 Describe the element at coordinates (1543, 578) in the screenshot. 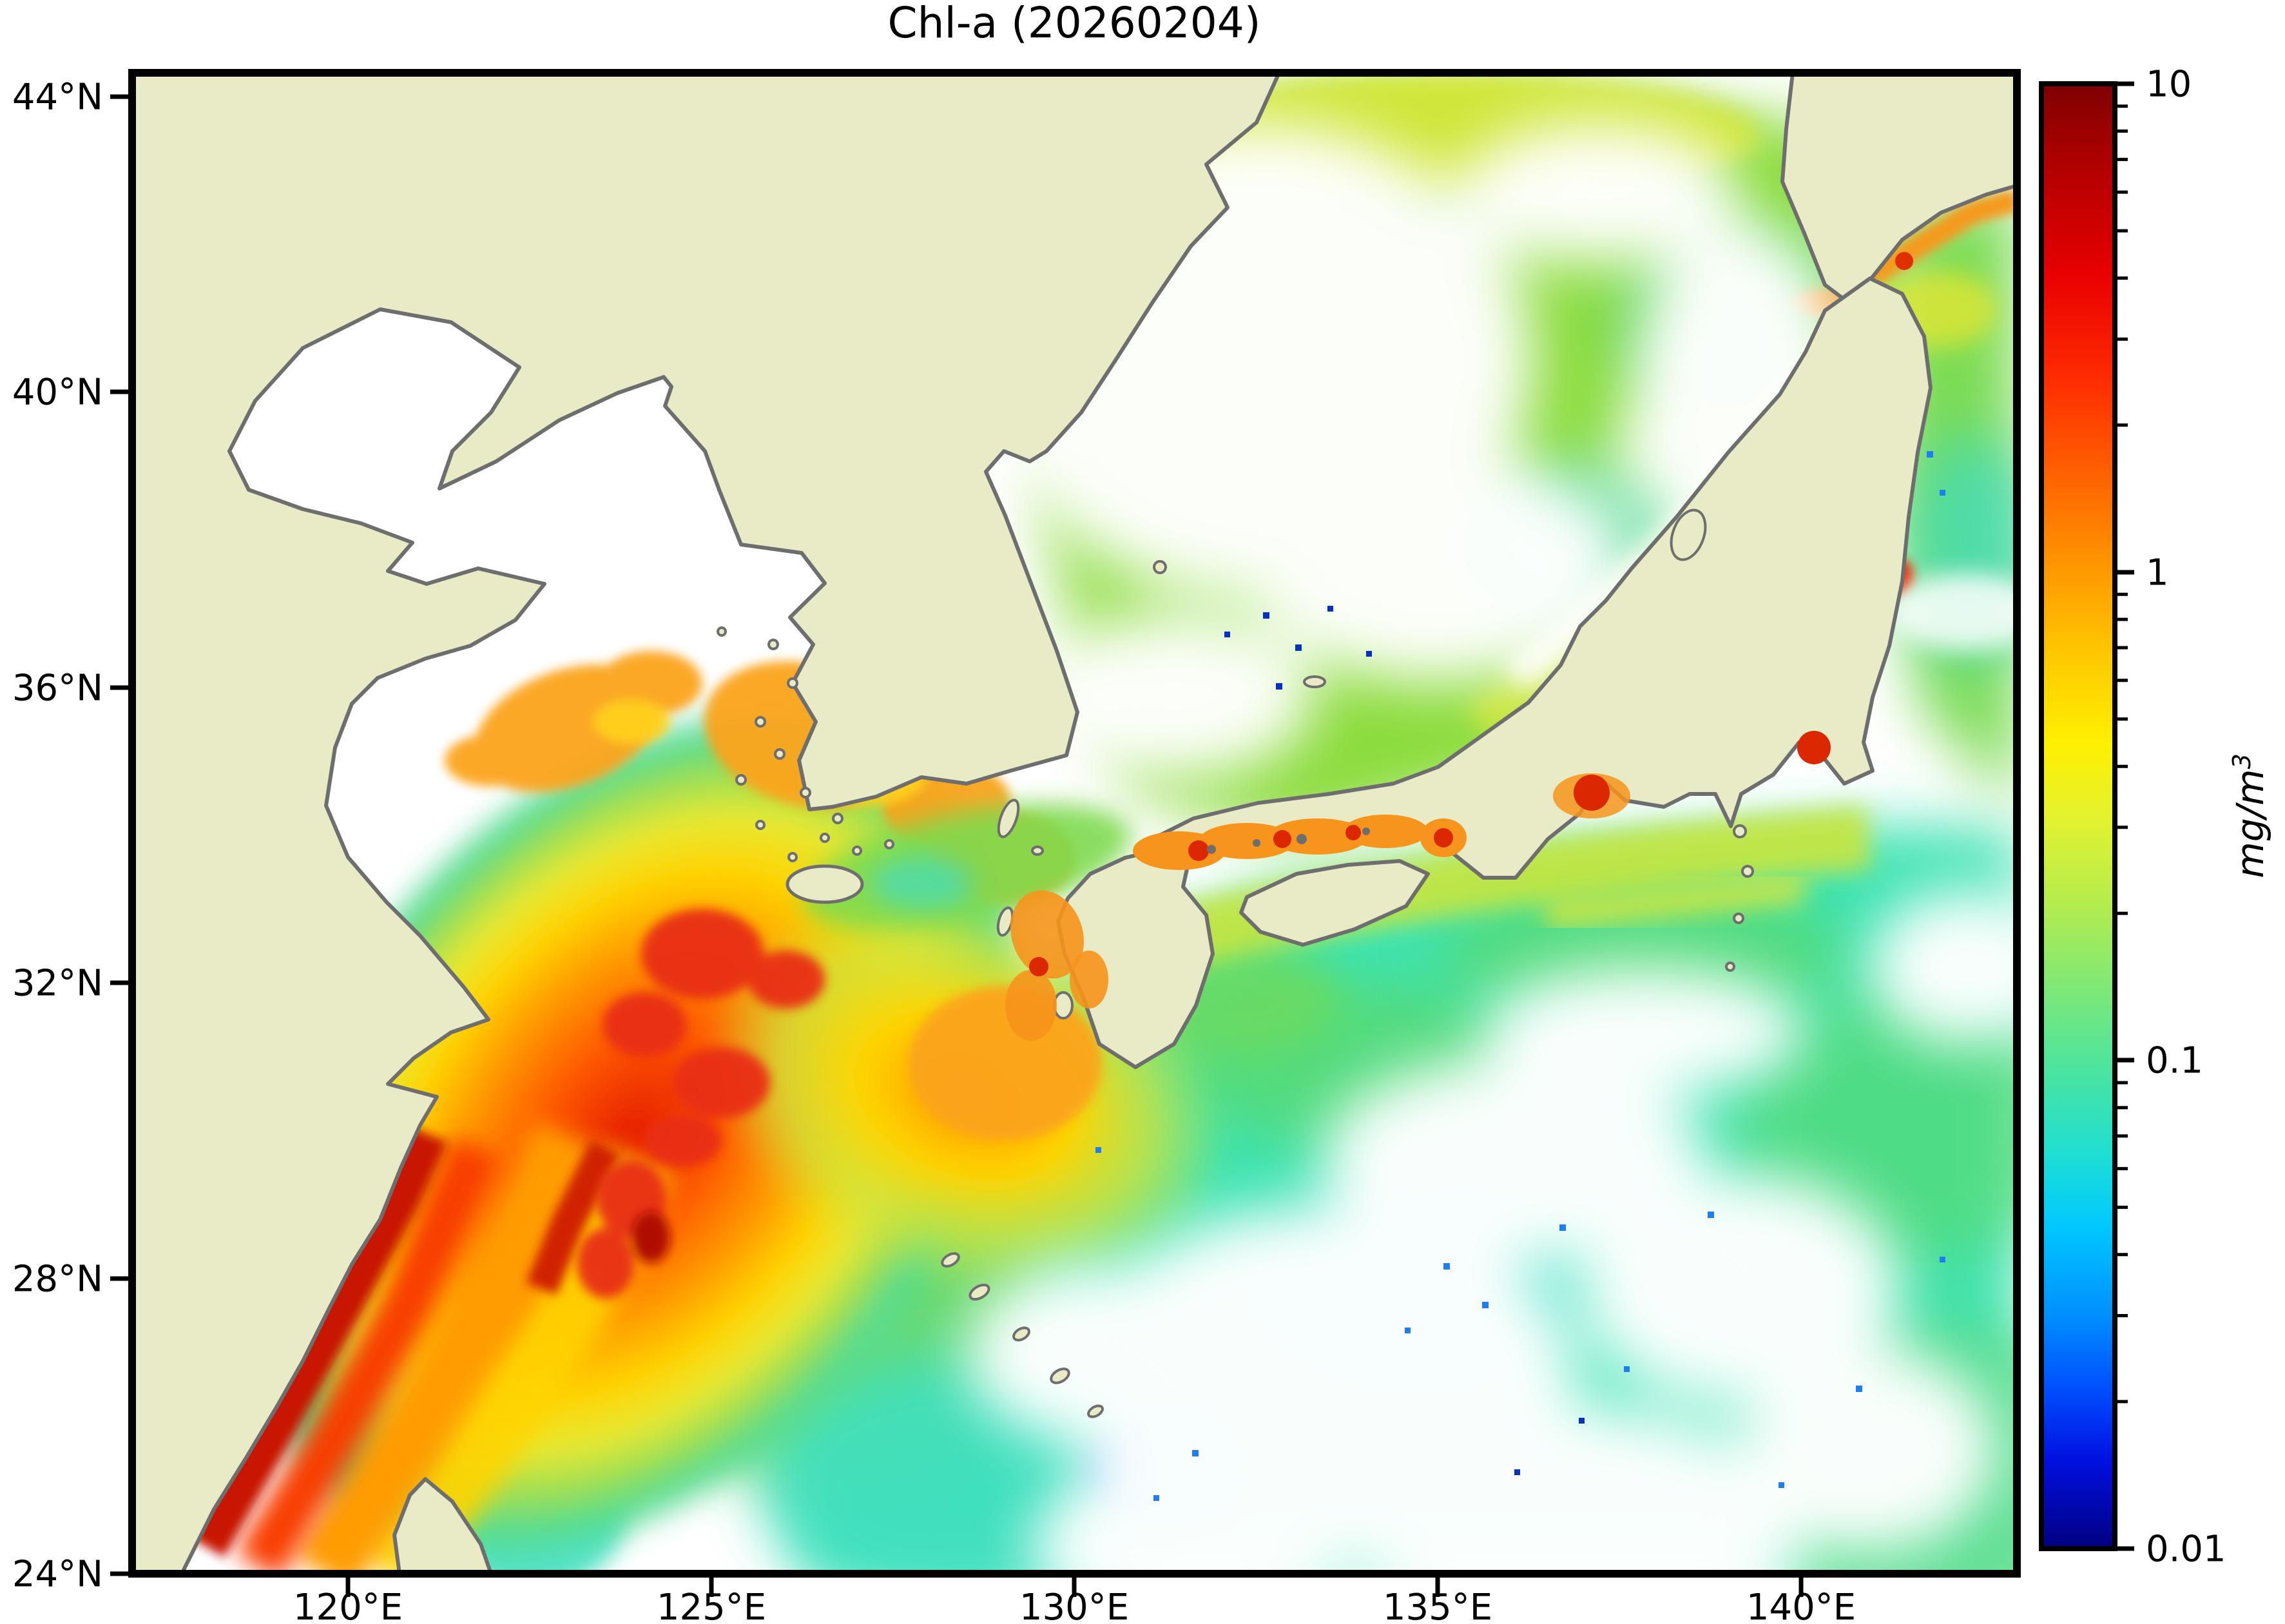

I see `land-honshu` at that location.